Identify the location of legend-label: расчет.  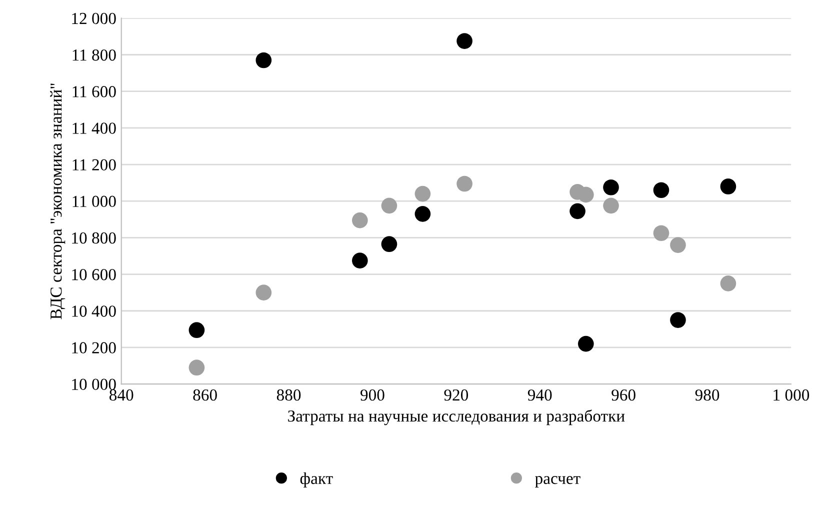
(557, 482).